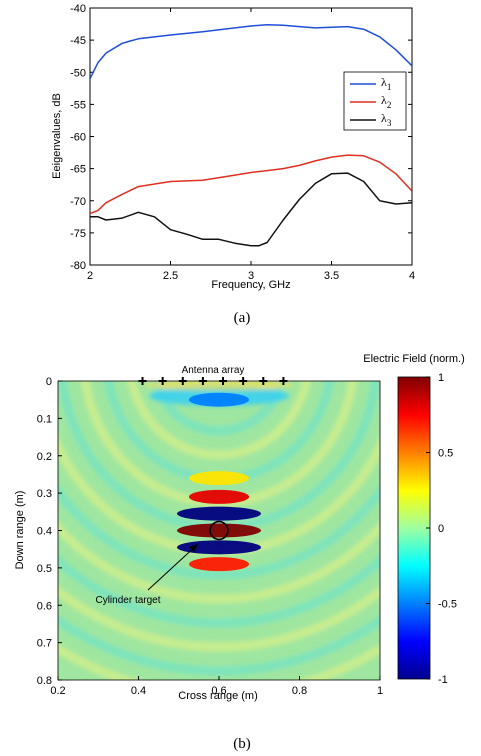 The image size is (481, 756). Describe the element at coordinates (386, 119) in the screenshot. I see `legend-entry-3: λ3` at that location.